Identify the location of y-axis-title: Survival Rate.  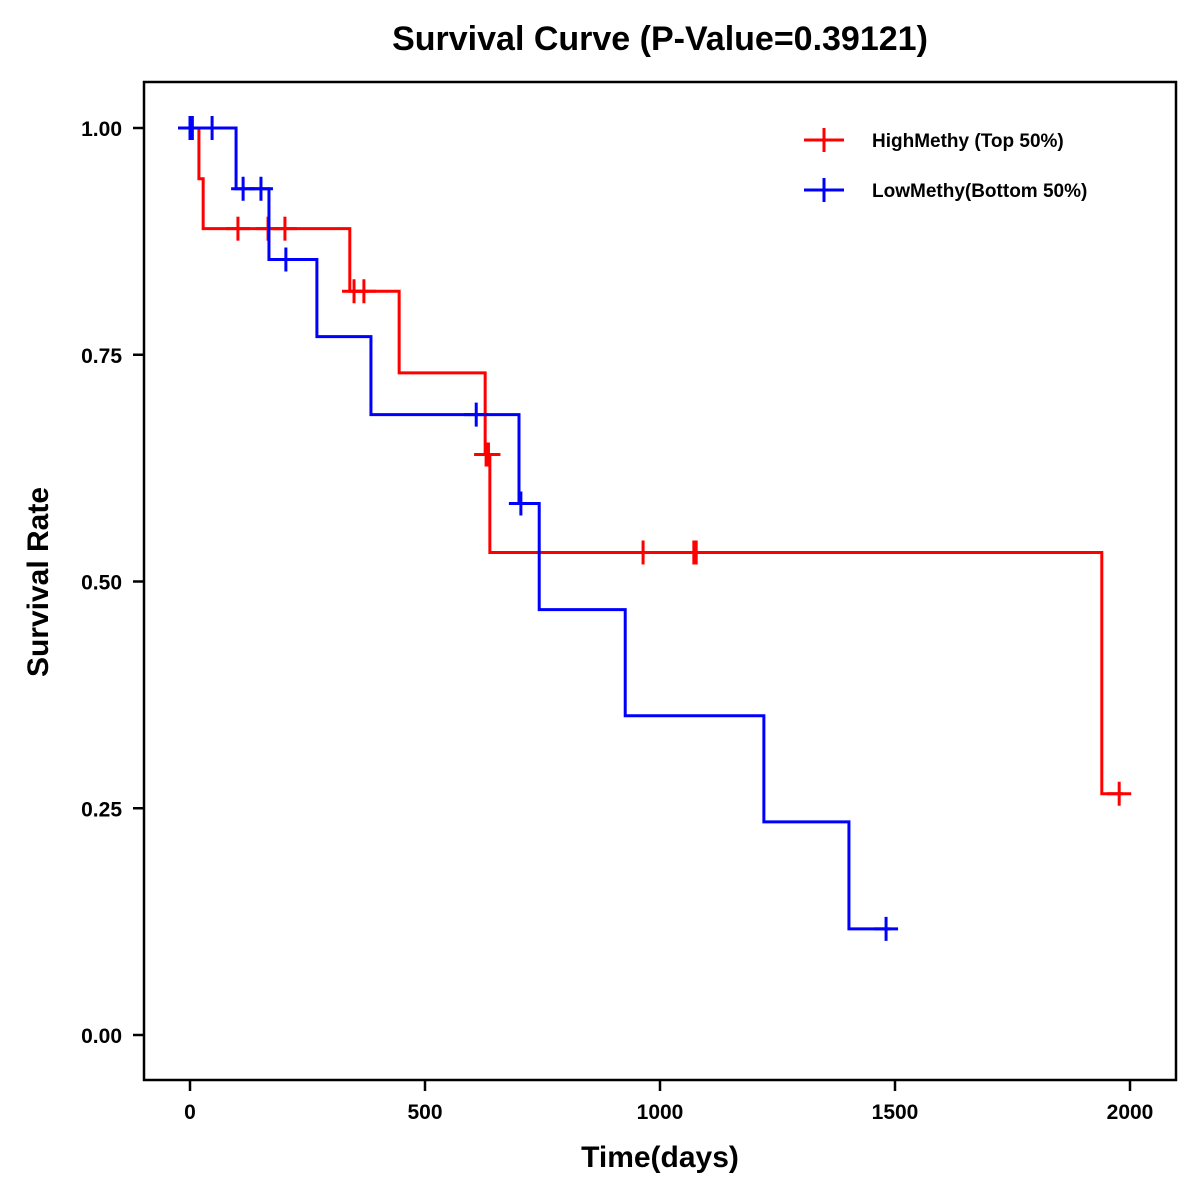
(38, 582).